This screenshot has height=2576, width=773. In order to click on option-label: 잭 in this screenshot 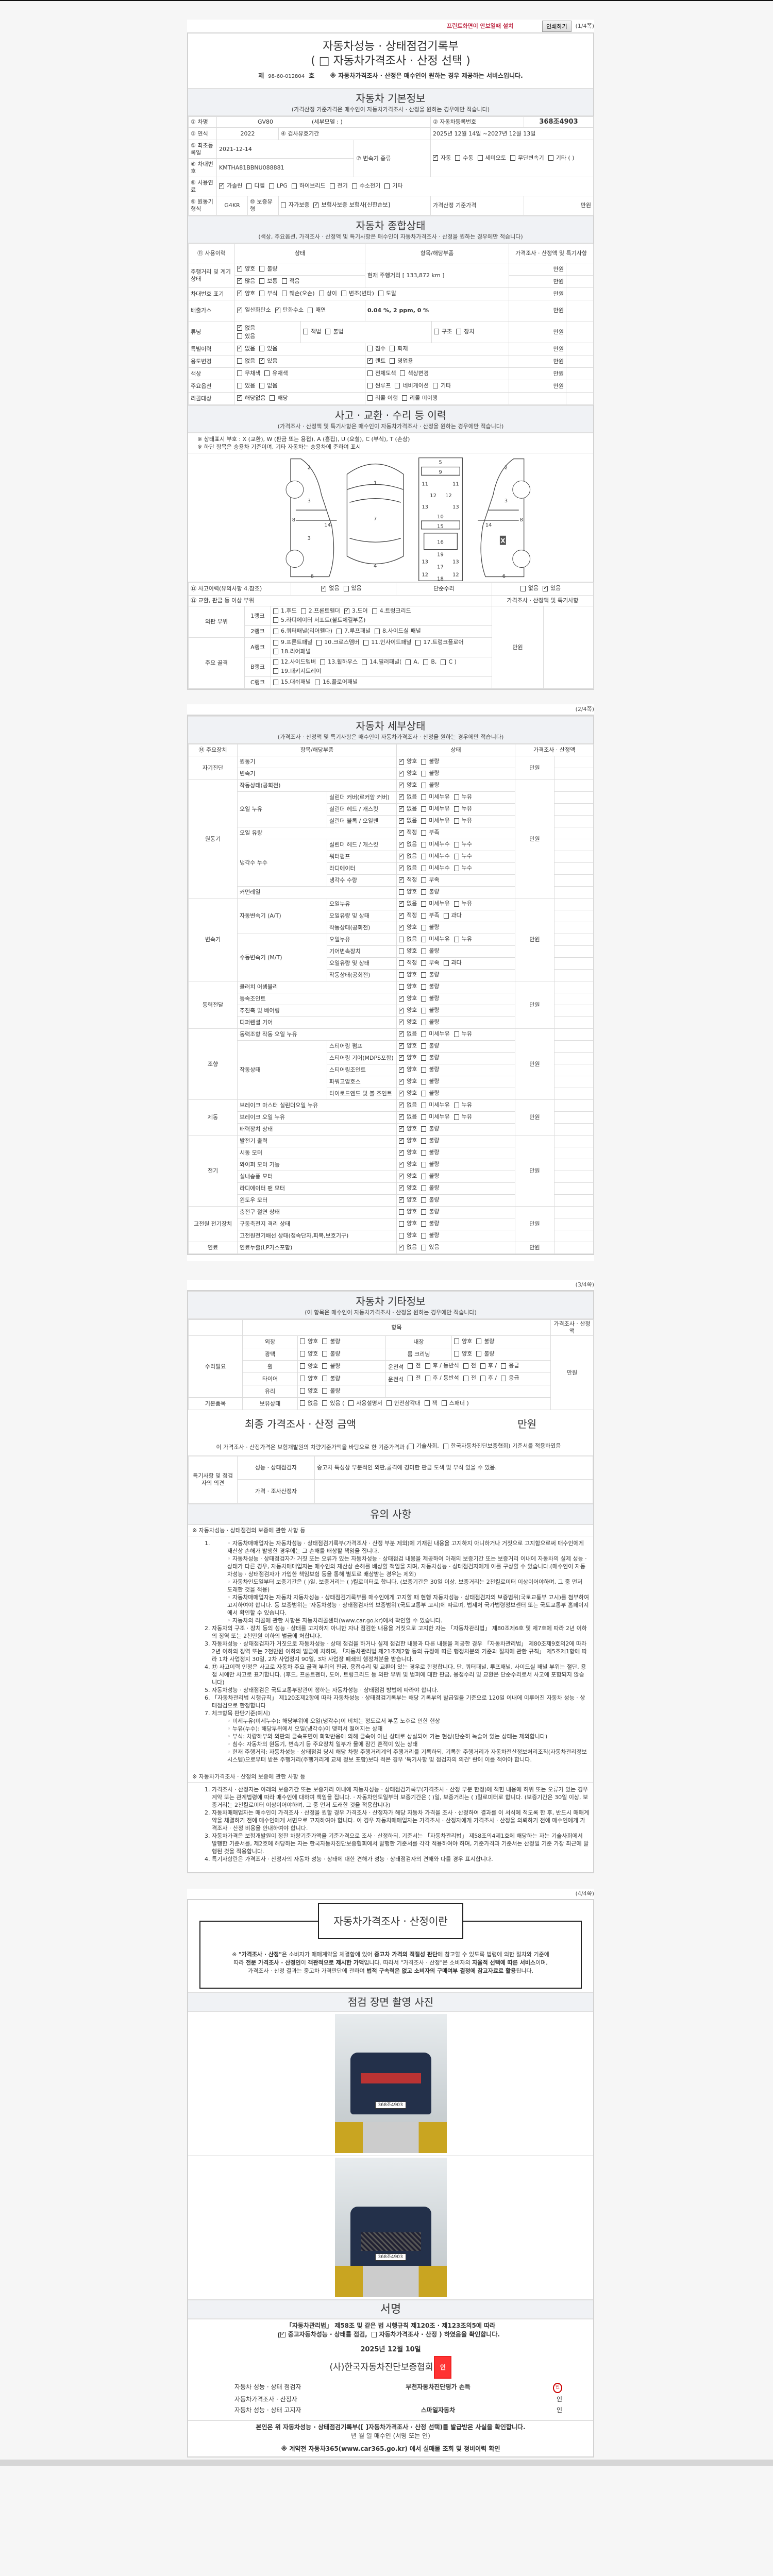, I will do `click(435, 1403)`.